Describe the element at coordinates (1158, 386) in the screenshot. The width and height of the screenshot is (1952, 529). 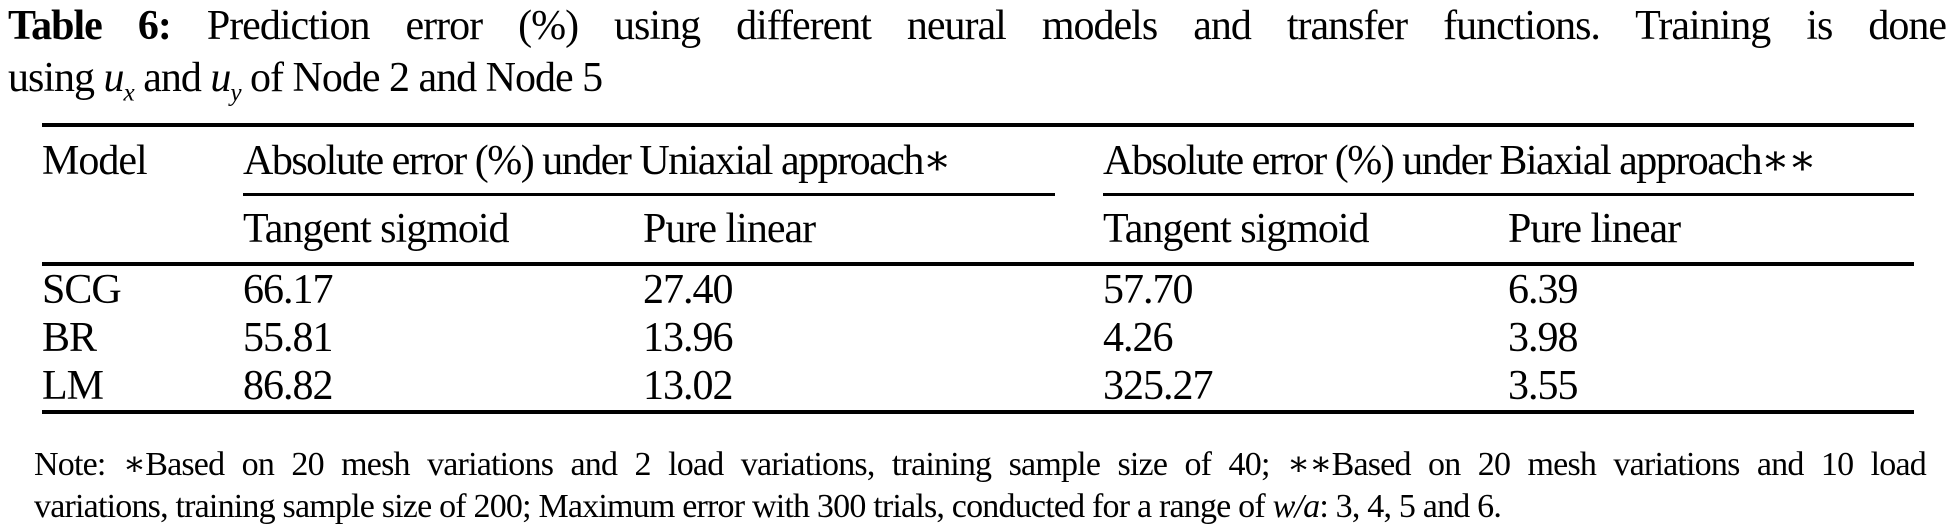
I see `cell-value: 325.27` at that location.